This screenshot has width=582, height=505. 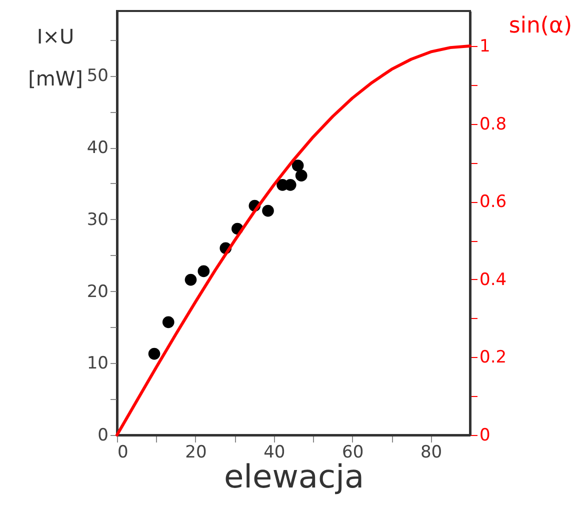 What do you see at coordinates (493, 202) in the screenshot?
I see `y2-tick-label: 0.6` at bounding box center [493, 202].